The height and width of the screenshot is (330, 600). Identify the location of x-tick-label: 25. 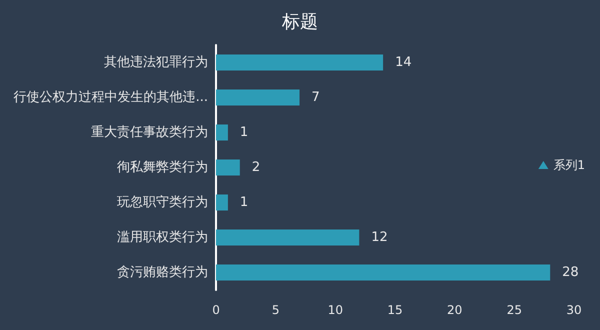
(514, 310).